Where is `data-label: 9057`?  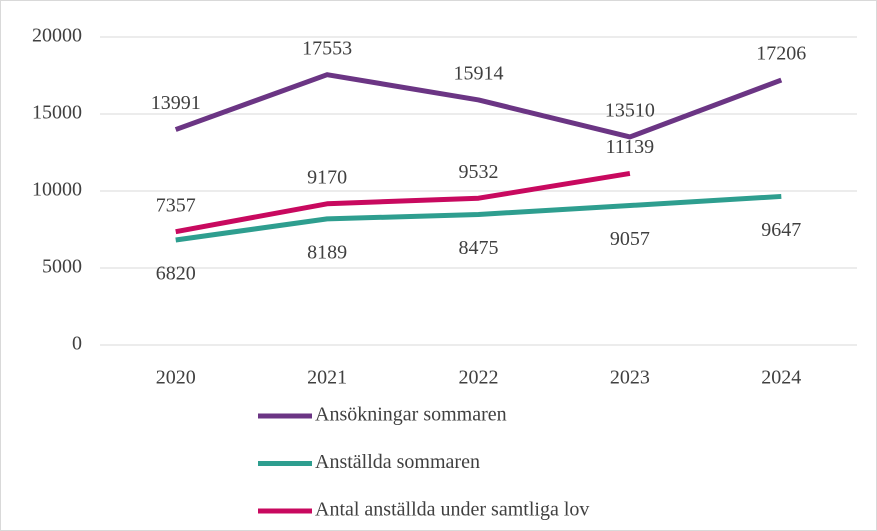 data-label: 9057 is located at coordinates (630, 239).